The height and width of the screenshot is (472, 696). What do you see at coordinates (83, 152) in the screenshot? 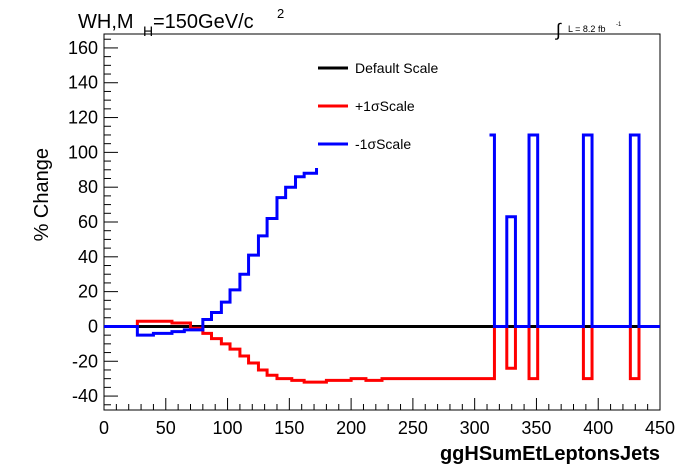
I see `y-tick-label: 100` at bounding box center [83, 152].